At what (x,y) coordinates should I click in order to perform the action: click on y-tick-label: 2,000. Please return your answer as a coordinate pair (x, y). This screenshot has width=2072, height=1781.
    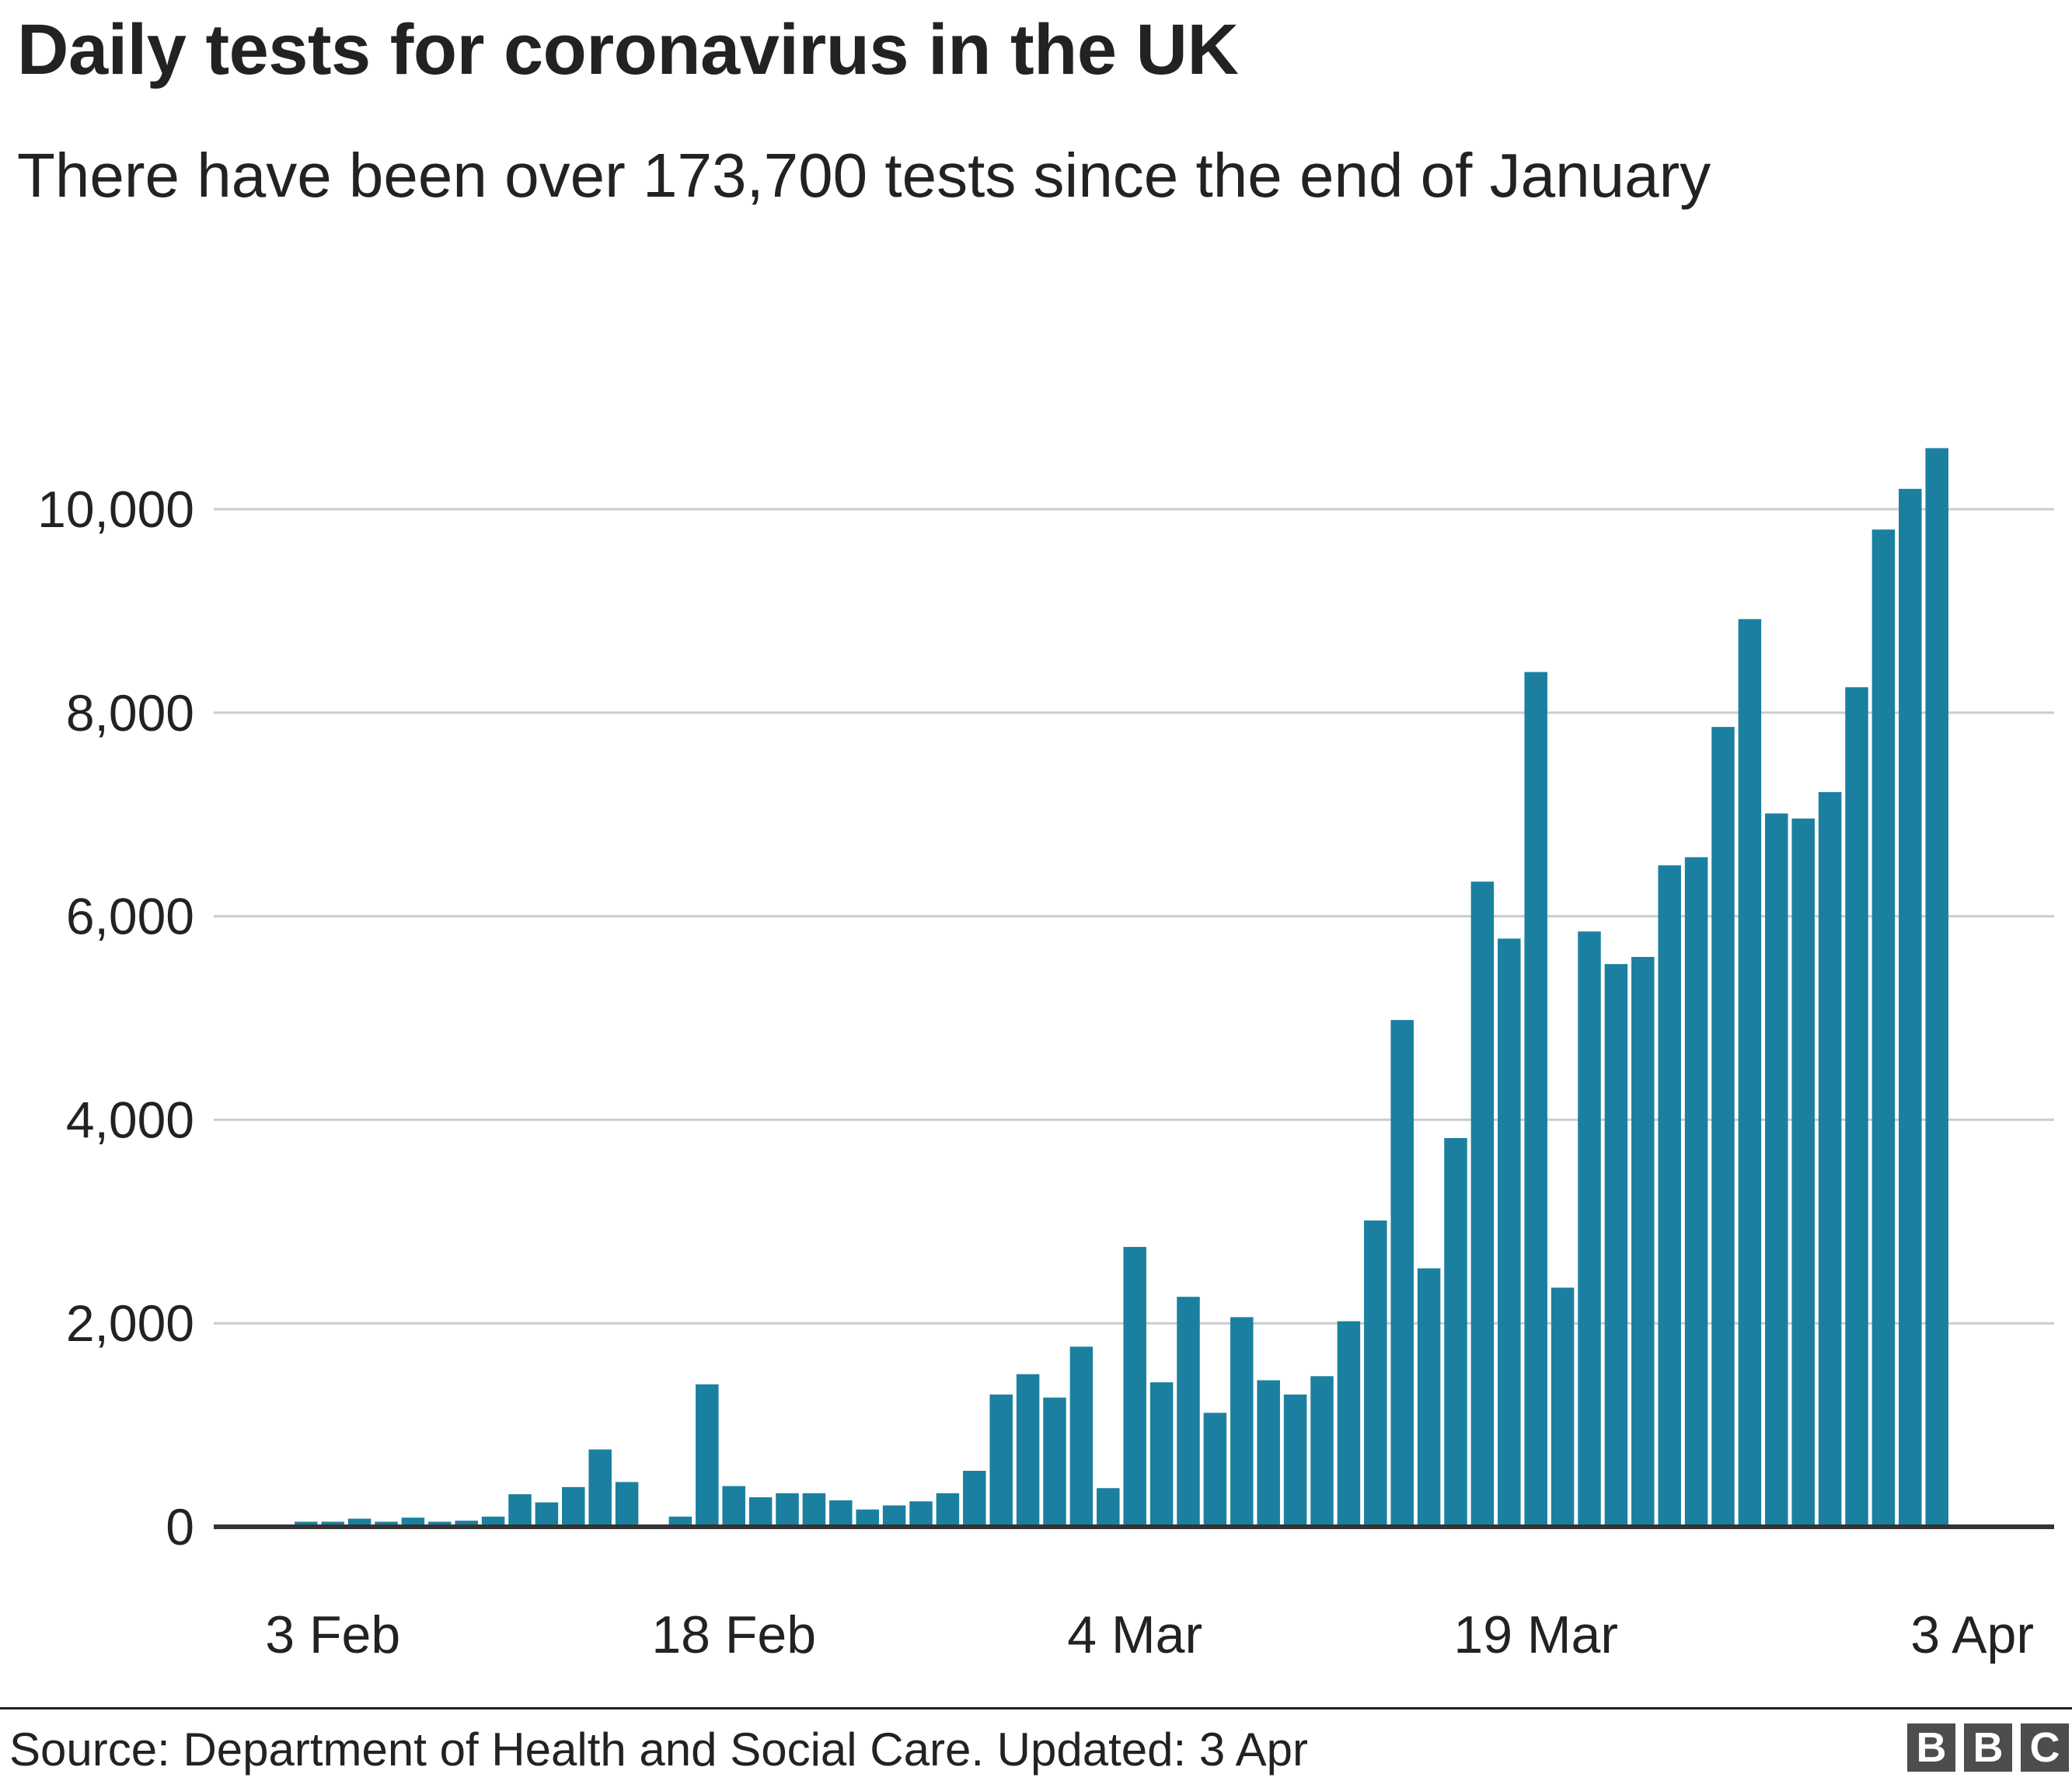
    Looking at the image, I should click on (130, 1323).